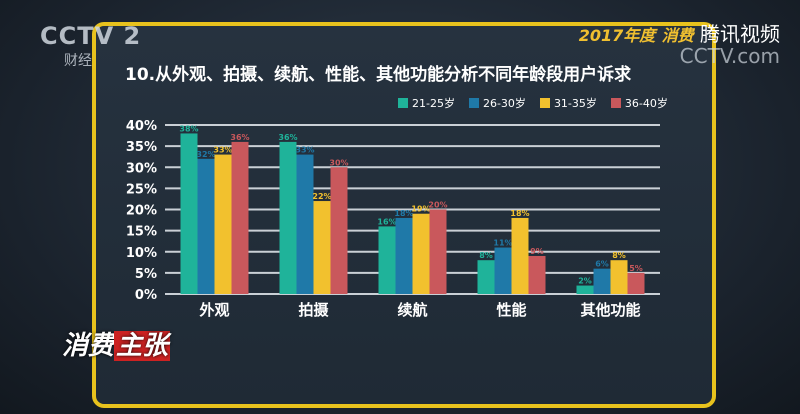 Image resolution: width=800 pixels, height=414 pixels. Describe the element at coordinates (575, 103) in the screenshot. I see `legend-label: 31-35岁` at that location.